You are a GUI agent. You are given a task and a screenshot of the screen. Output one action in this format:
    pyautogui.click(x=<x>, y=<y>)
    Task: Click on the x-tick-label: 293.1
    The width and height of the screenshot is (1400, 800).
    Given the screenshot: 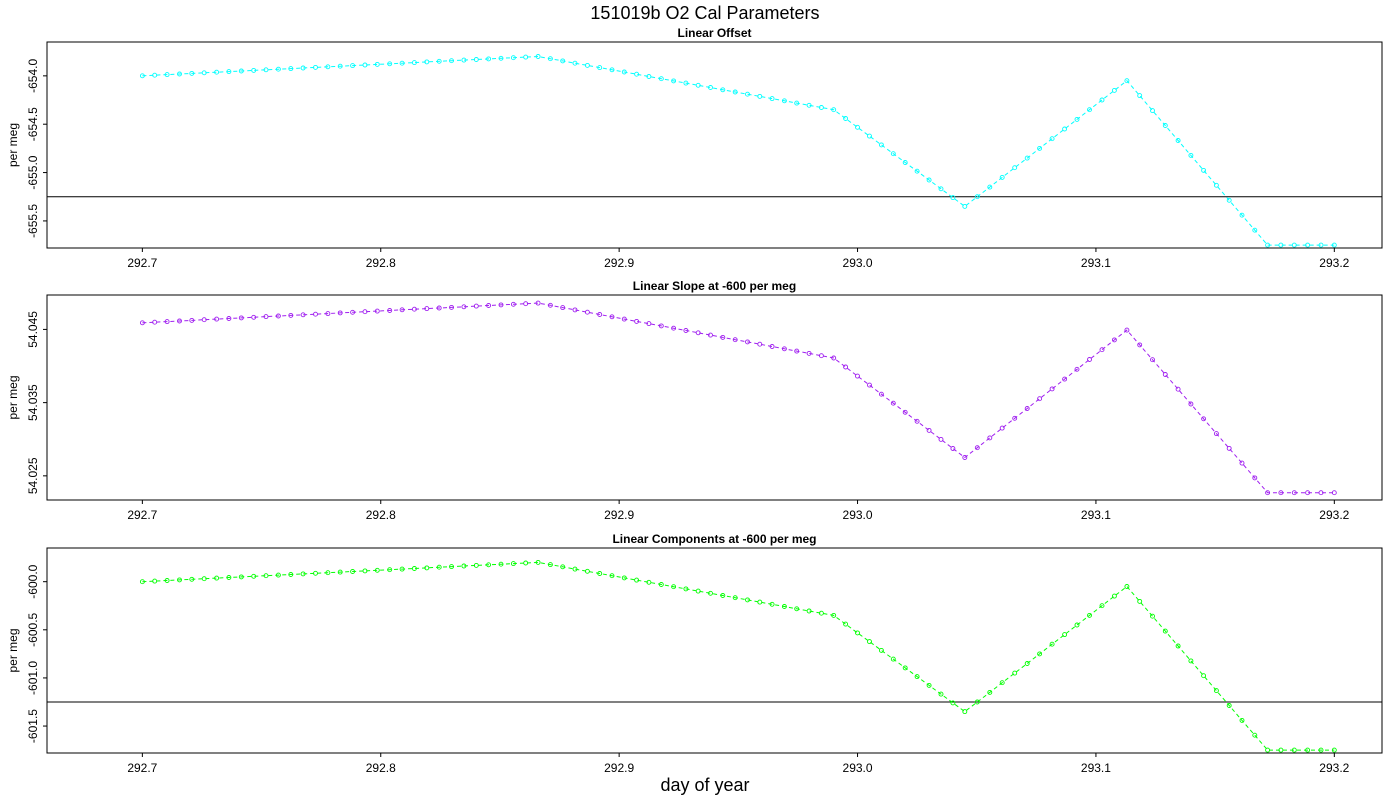 What is the action you would take?
    pyautogui.click(x=1096, y=263)
    